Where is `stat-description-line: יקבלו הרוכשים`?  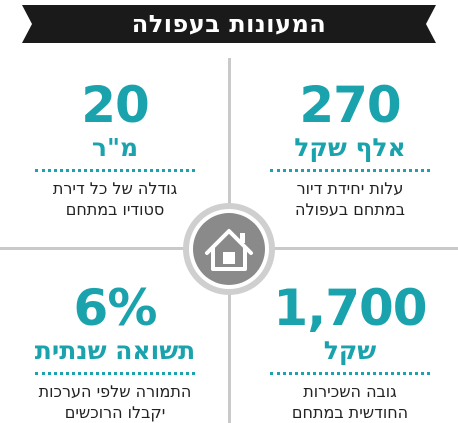 stat-description-line: יקבלו הרוכשים is located at coordinates (115, 412).